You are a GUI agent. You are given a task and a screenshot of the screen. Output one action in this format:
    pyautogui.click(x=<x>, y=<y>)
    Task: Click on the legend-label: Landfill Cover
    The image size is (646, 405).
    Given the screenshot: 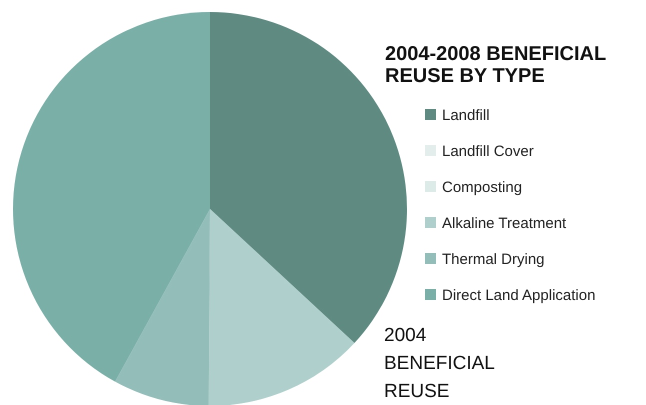 What is the action you would take?
    pyautogui.click(x=488, y=151)
    